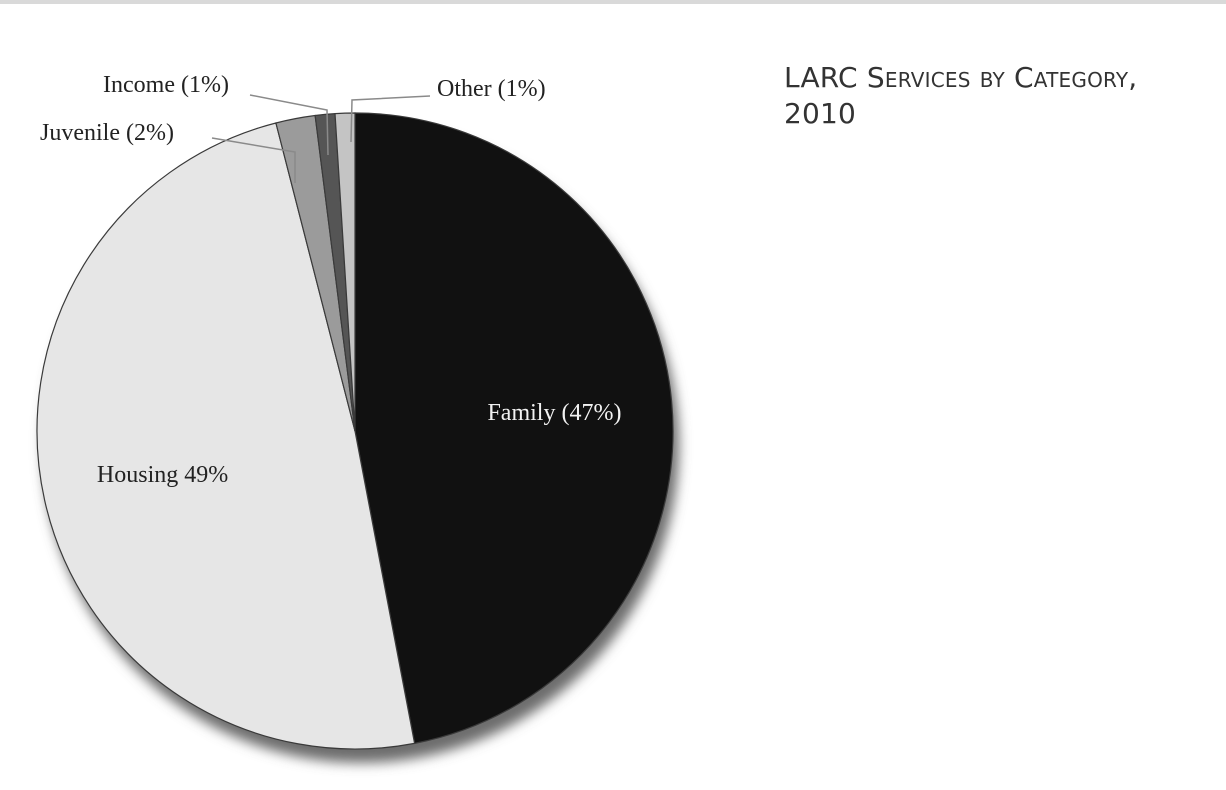  Describe the element at coordinates (253, 160) in the screenshot. I see `leader-line-juvenile` at that location.